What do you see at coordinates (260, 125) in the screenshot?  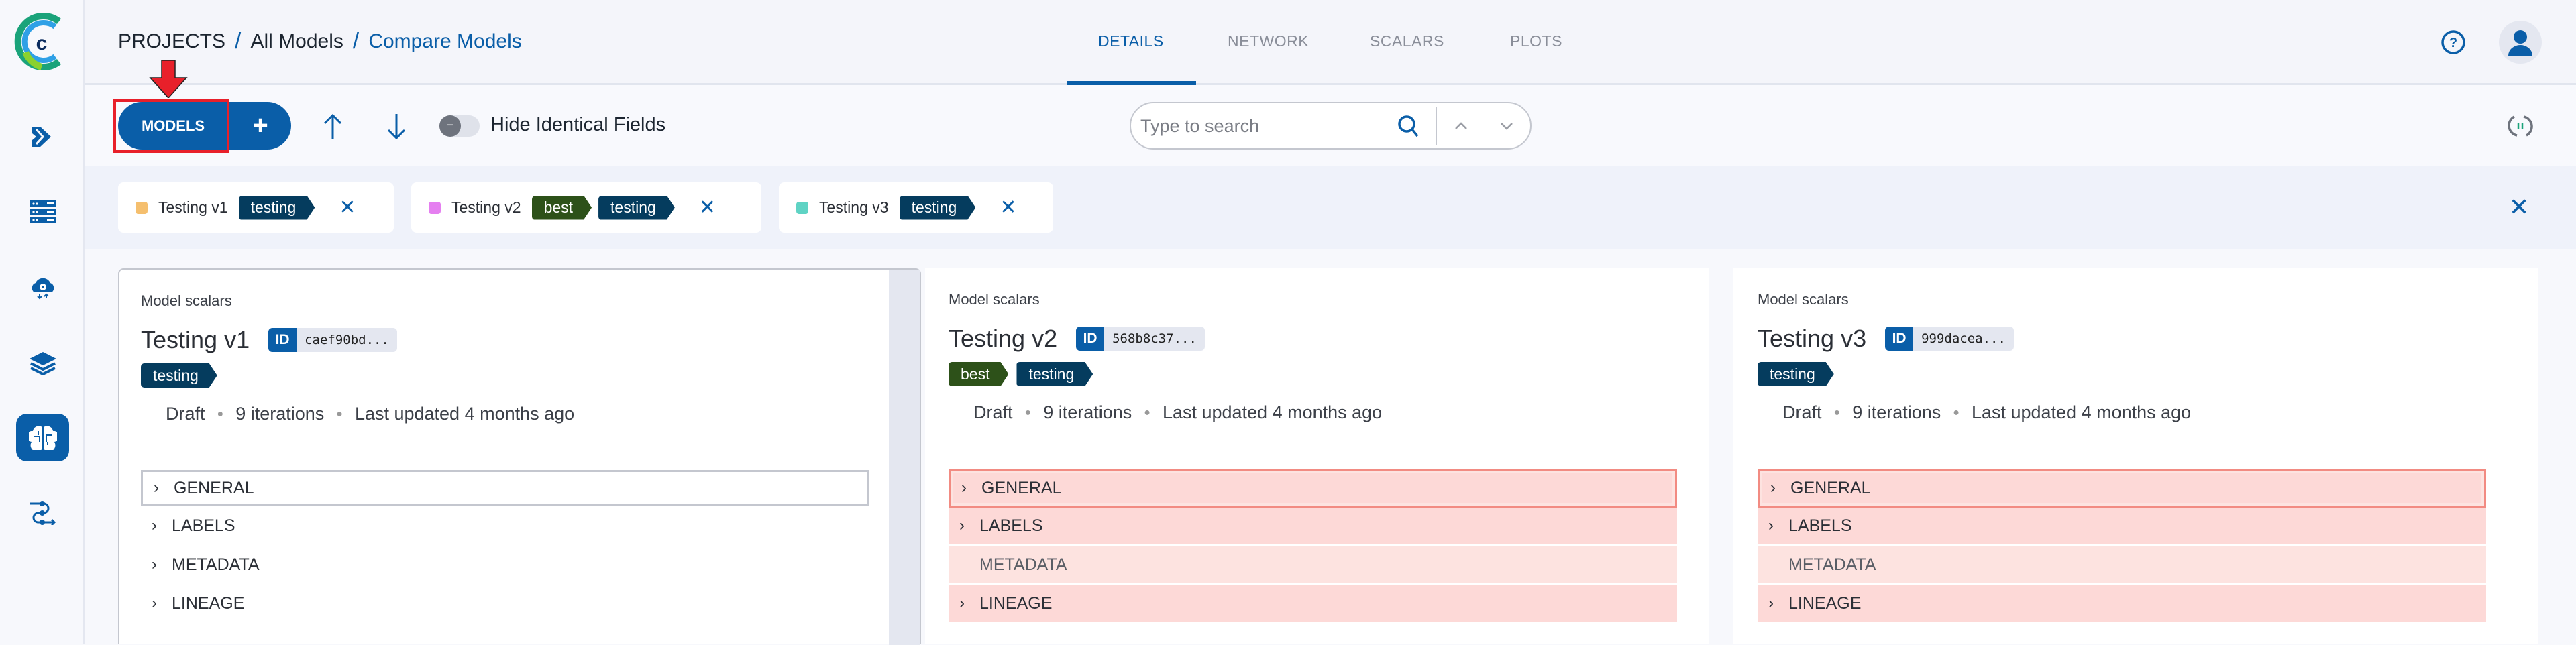 I see `add-model-button: +` at bounding box center [260, 125].